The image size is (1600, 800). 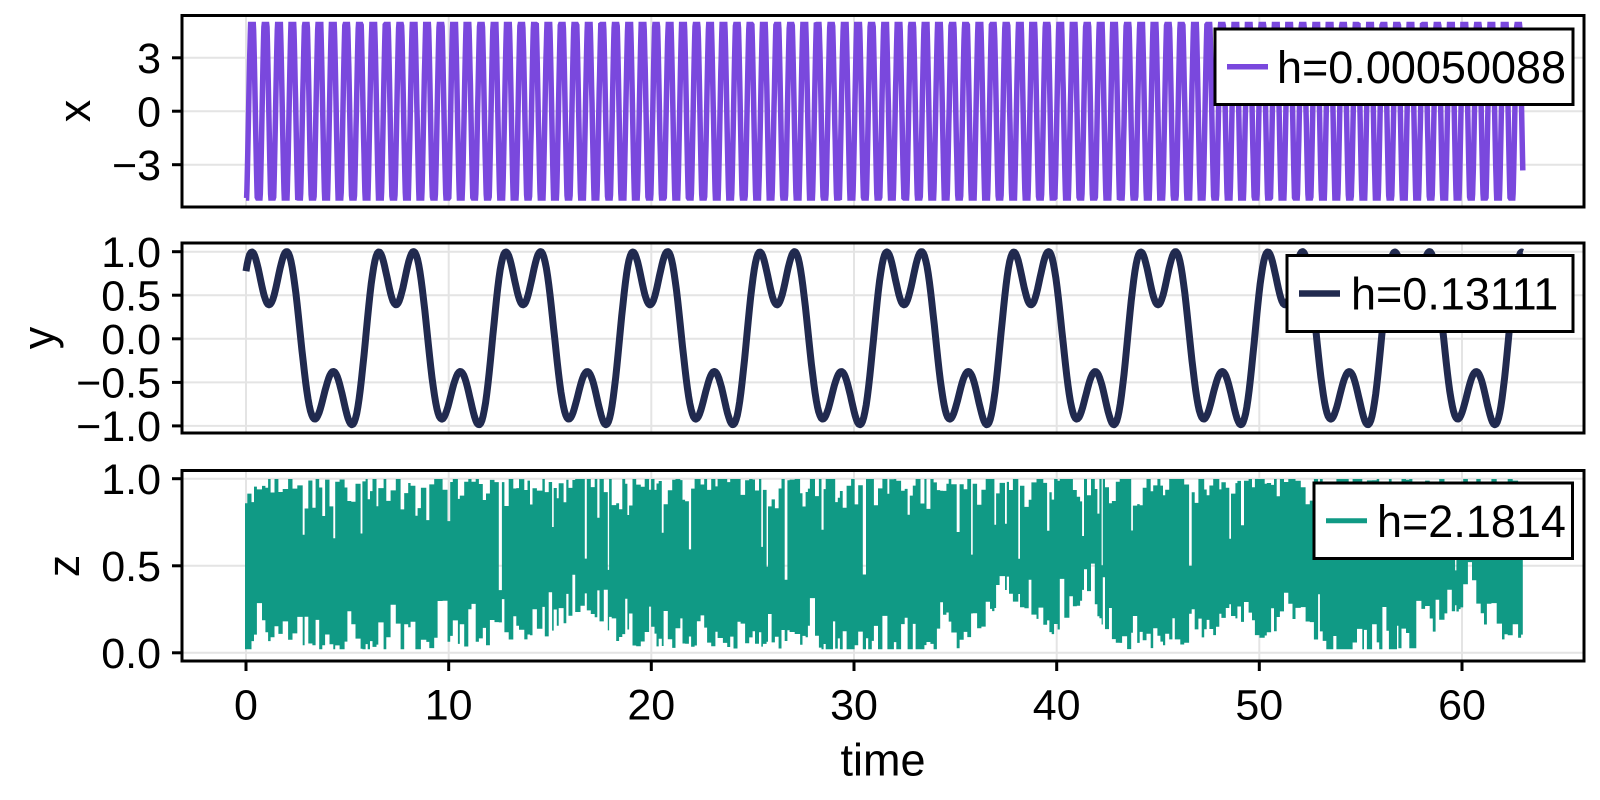 I want to click on svg-text: x, so click(x=74, y=110).